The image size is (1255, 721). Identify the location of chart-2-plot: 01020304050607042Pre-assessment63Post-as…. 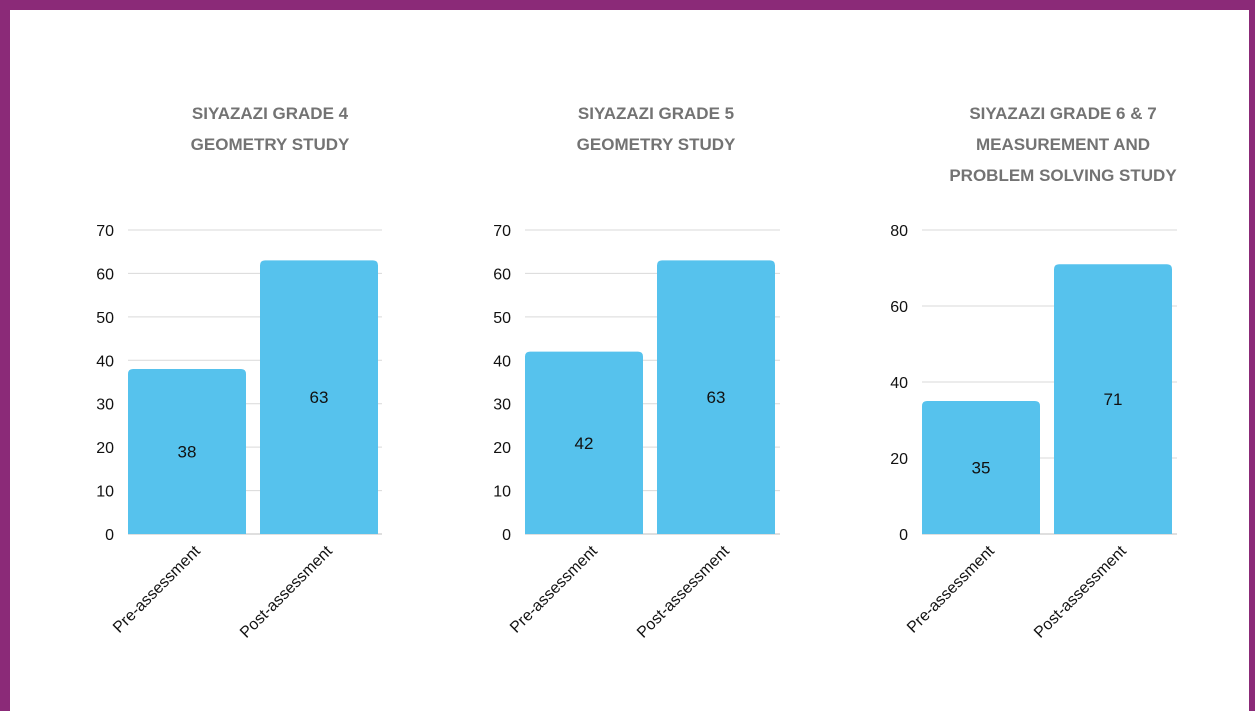
(636, 432).